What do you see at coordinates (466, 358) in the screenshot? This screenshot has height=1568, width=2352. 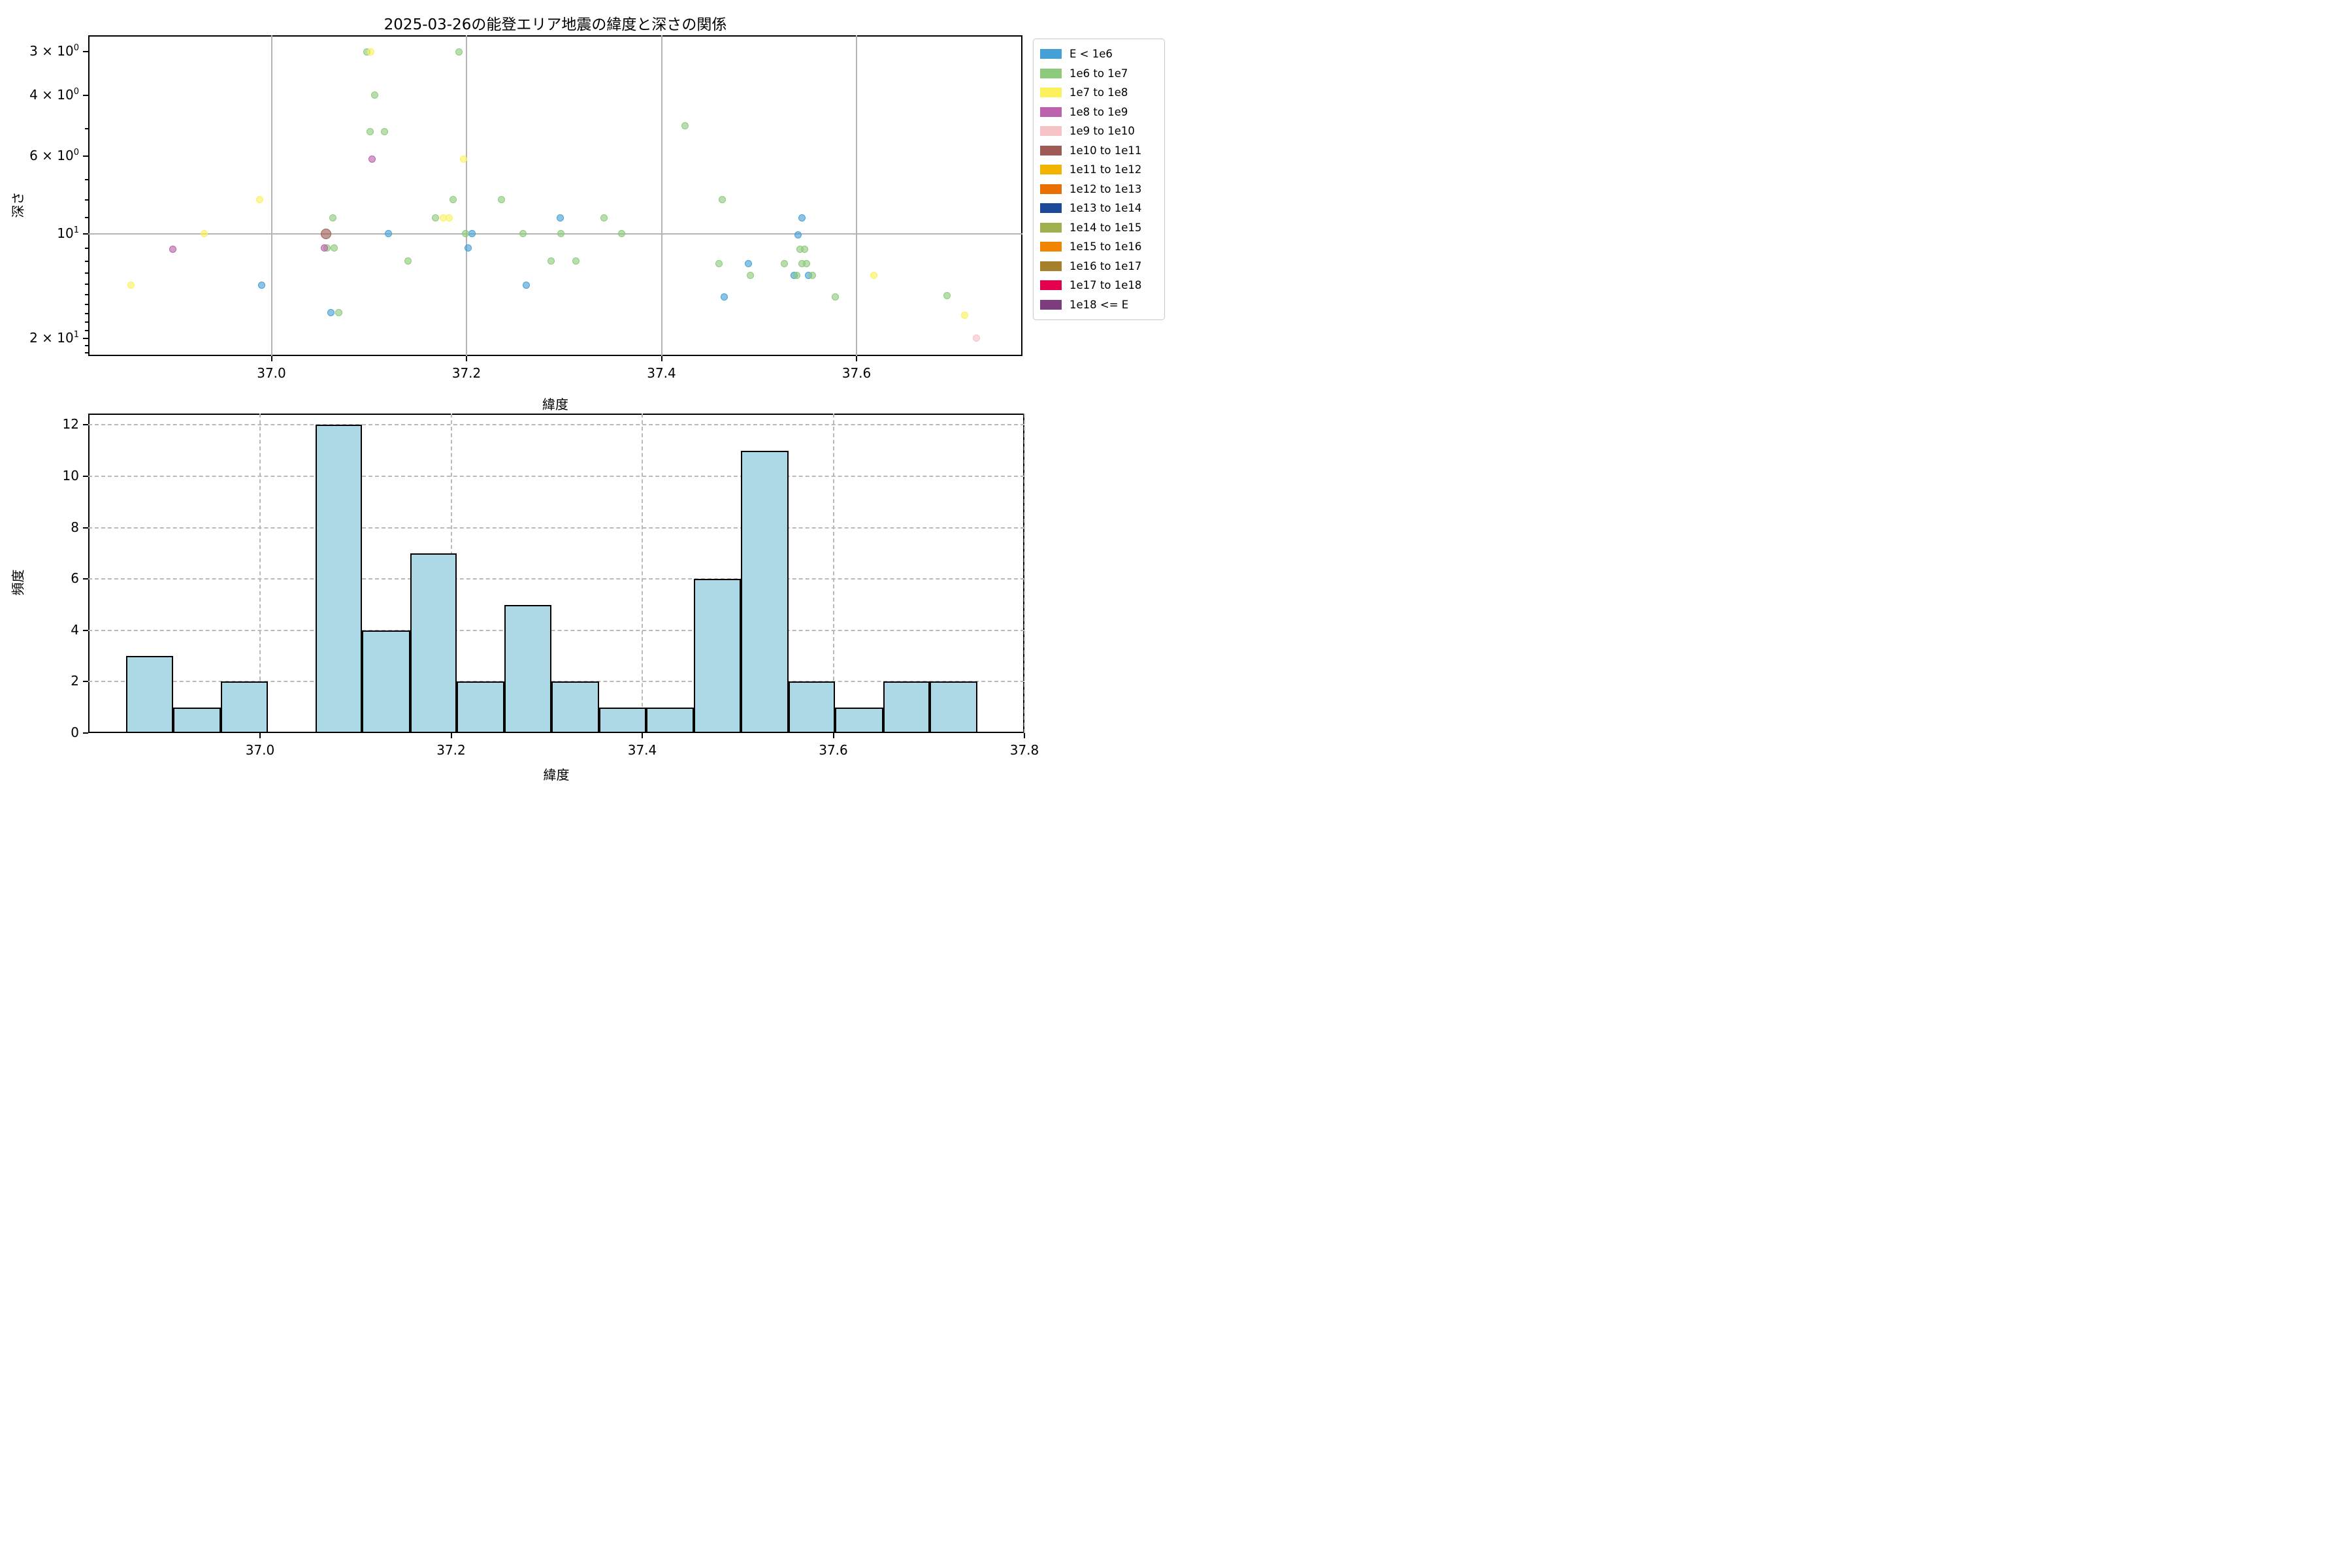 I see `scatter-x-tick` at bounding box center [466, 358].